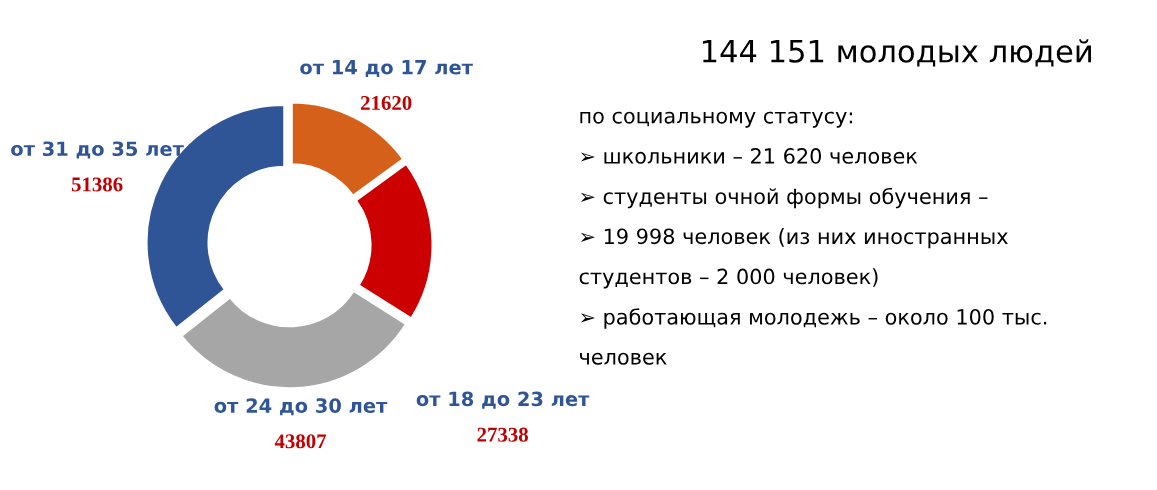 The height and width of the screenshot is (490, 1157). What do you see at coordinates (784, 198) in the screenshot?
I see `text: ➢ студенты очной формы обучения –` at bounding box center [784, 198].